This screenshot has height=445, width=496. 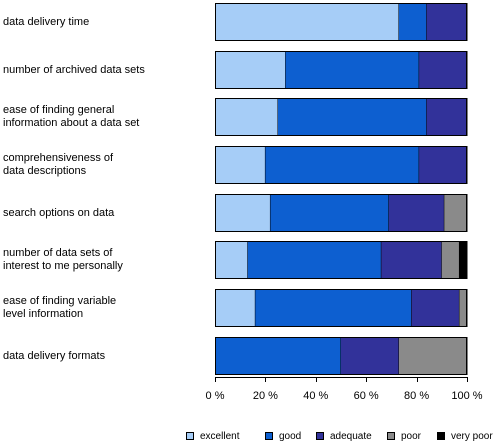 What do you see at coordinates (265, 396) in the screenshot?
I see `x-tick-label: 20 %` at bounding box center [265, 396].